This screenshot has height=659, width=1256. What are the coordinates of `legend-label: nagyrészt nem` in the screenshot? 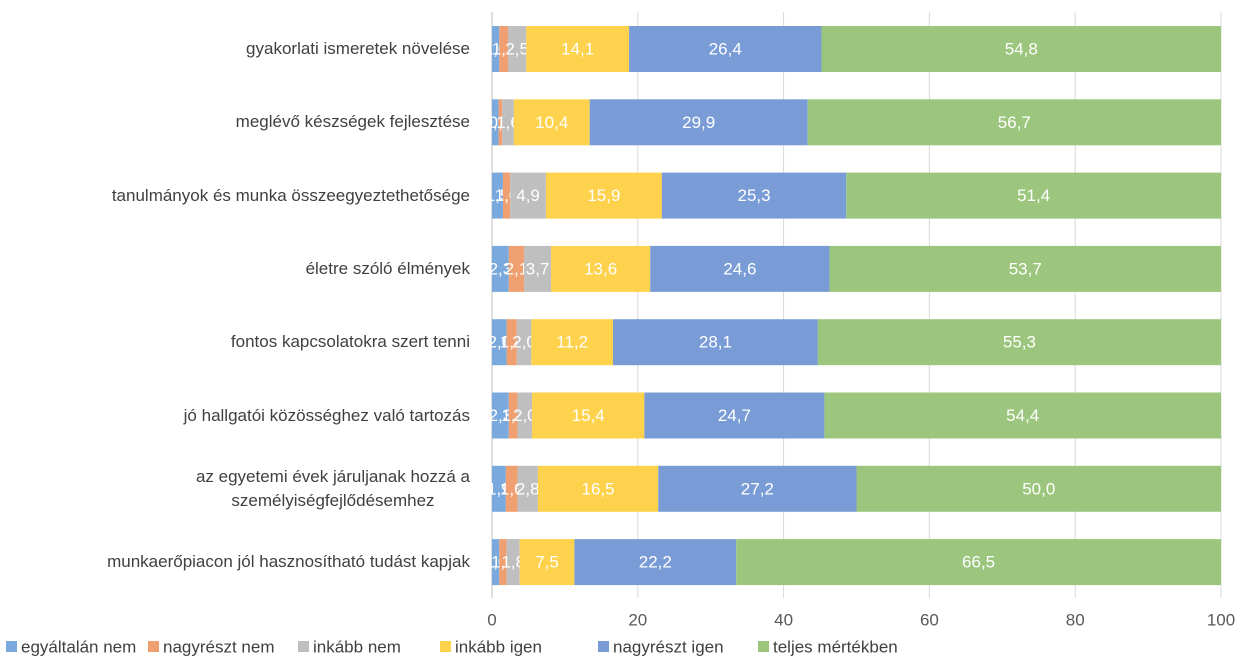 It's located at (219, 646).